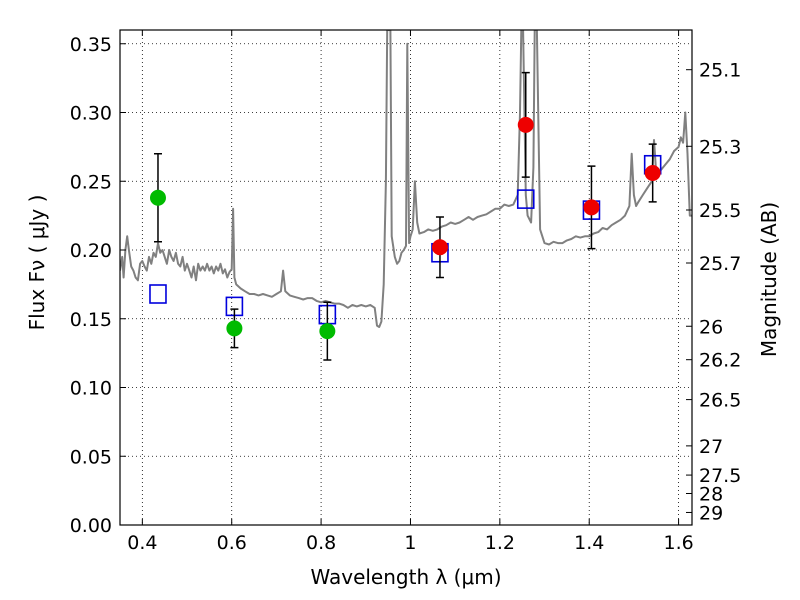 This screenshot has height=600, width=800. Describe the element at coordinates (720, 476) in the screenshot. I see `mag-tick-label: 27.5` at that location.